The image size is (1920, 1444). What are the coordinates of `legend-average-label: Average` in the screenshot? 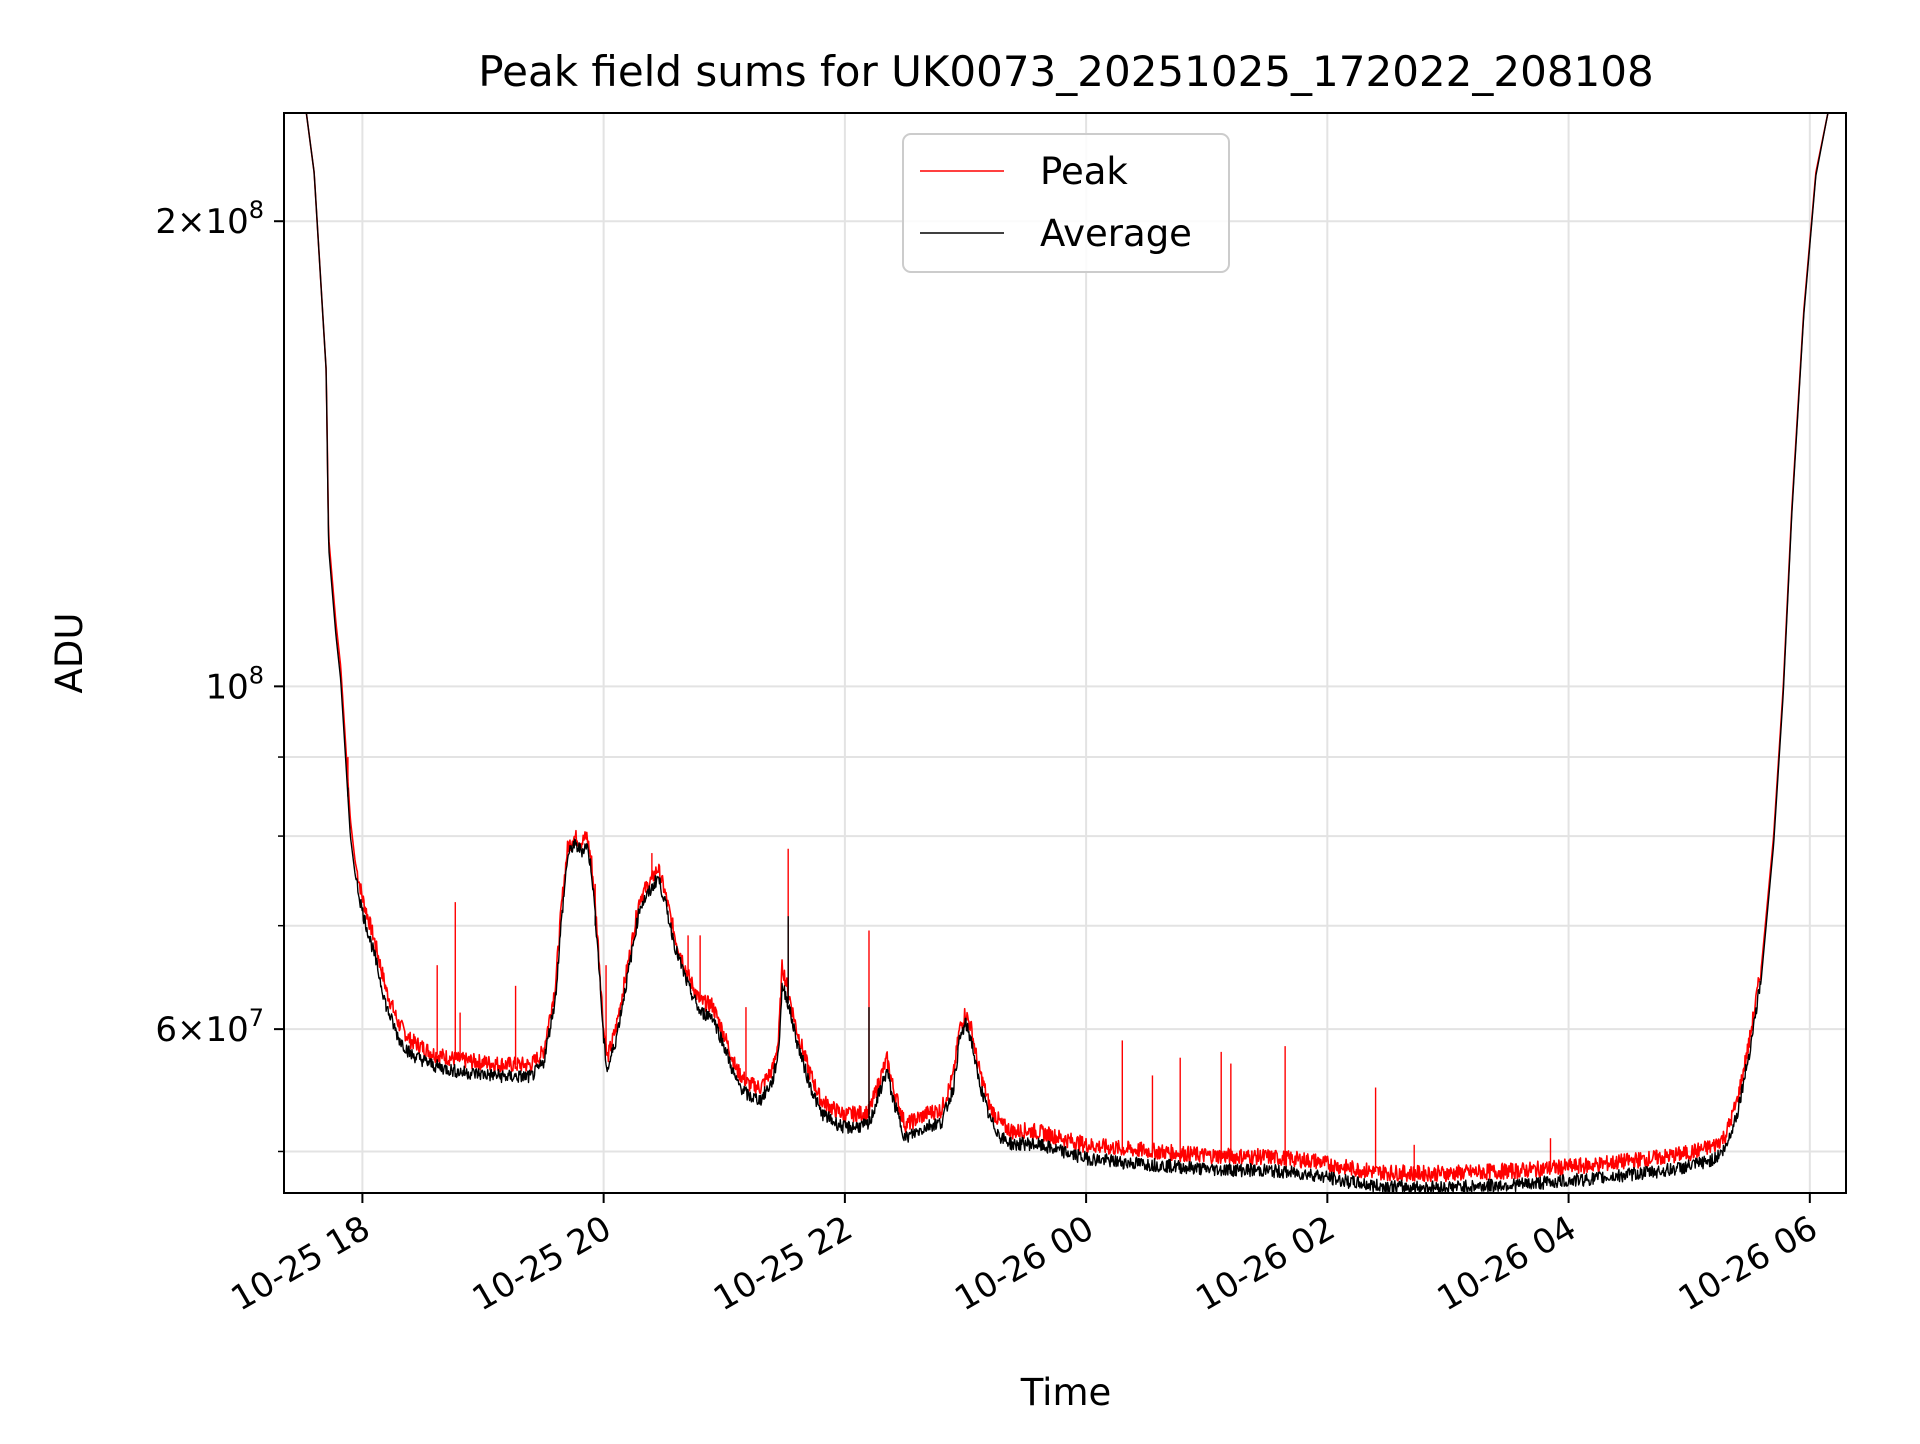 It's located at (1116, 233).